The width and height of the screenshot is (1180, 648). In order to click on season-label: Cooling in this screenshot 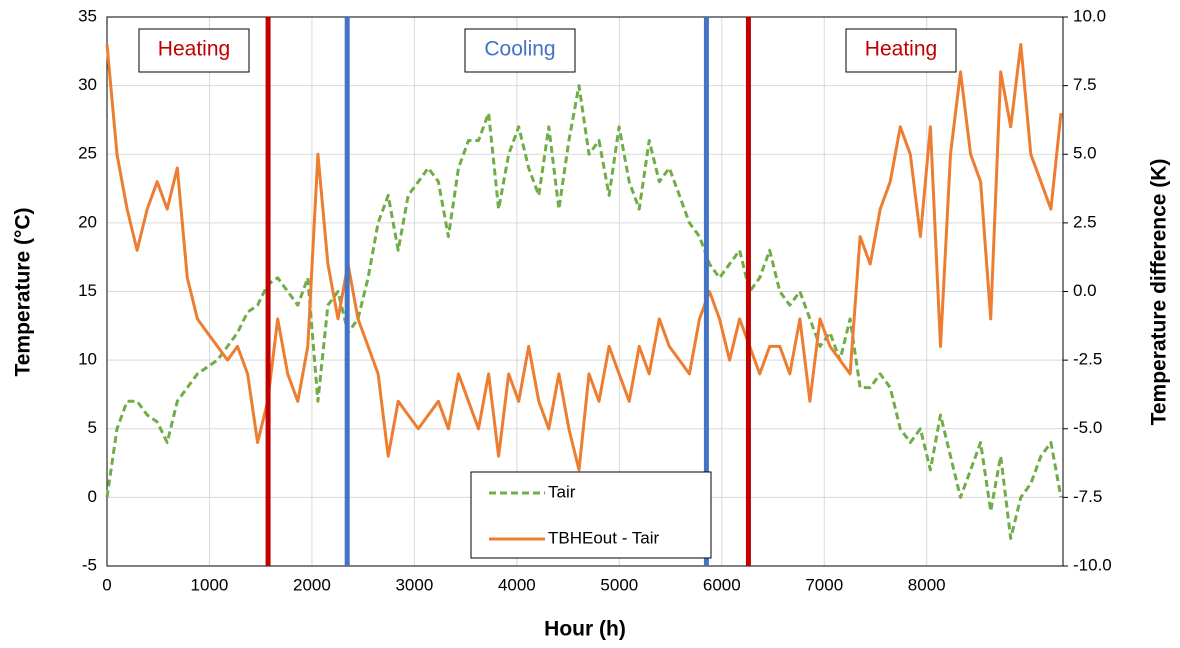, I will do `click(520, 50)`.